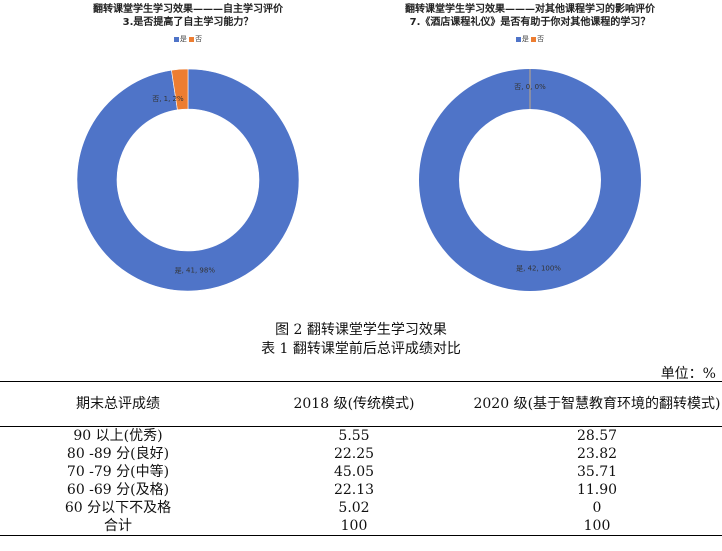 Image resolution: width=722 pixels, height=551 pixels. I want to click on cell-2020: 0, so click(597, 508).